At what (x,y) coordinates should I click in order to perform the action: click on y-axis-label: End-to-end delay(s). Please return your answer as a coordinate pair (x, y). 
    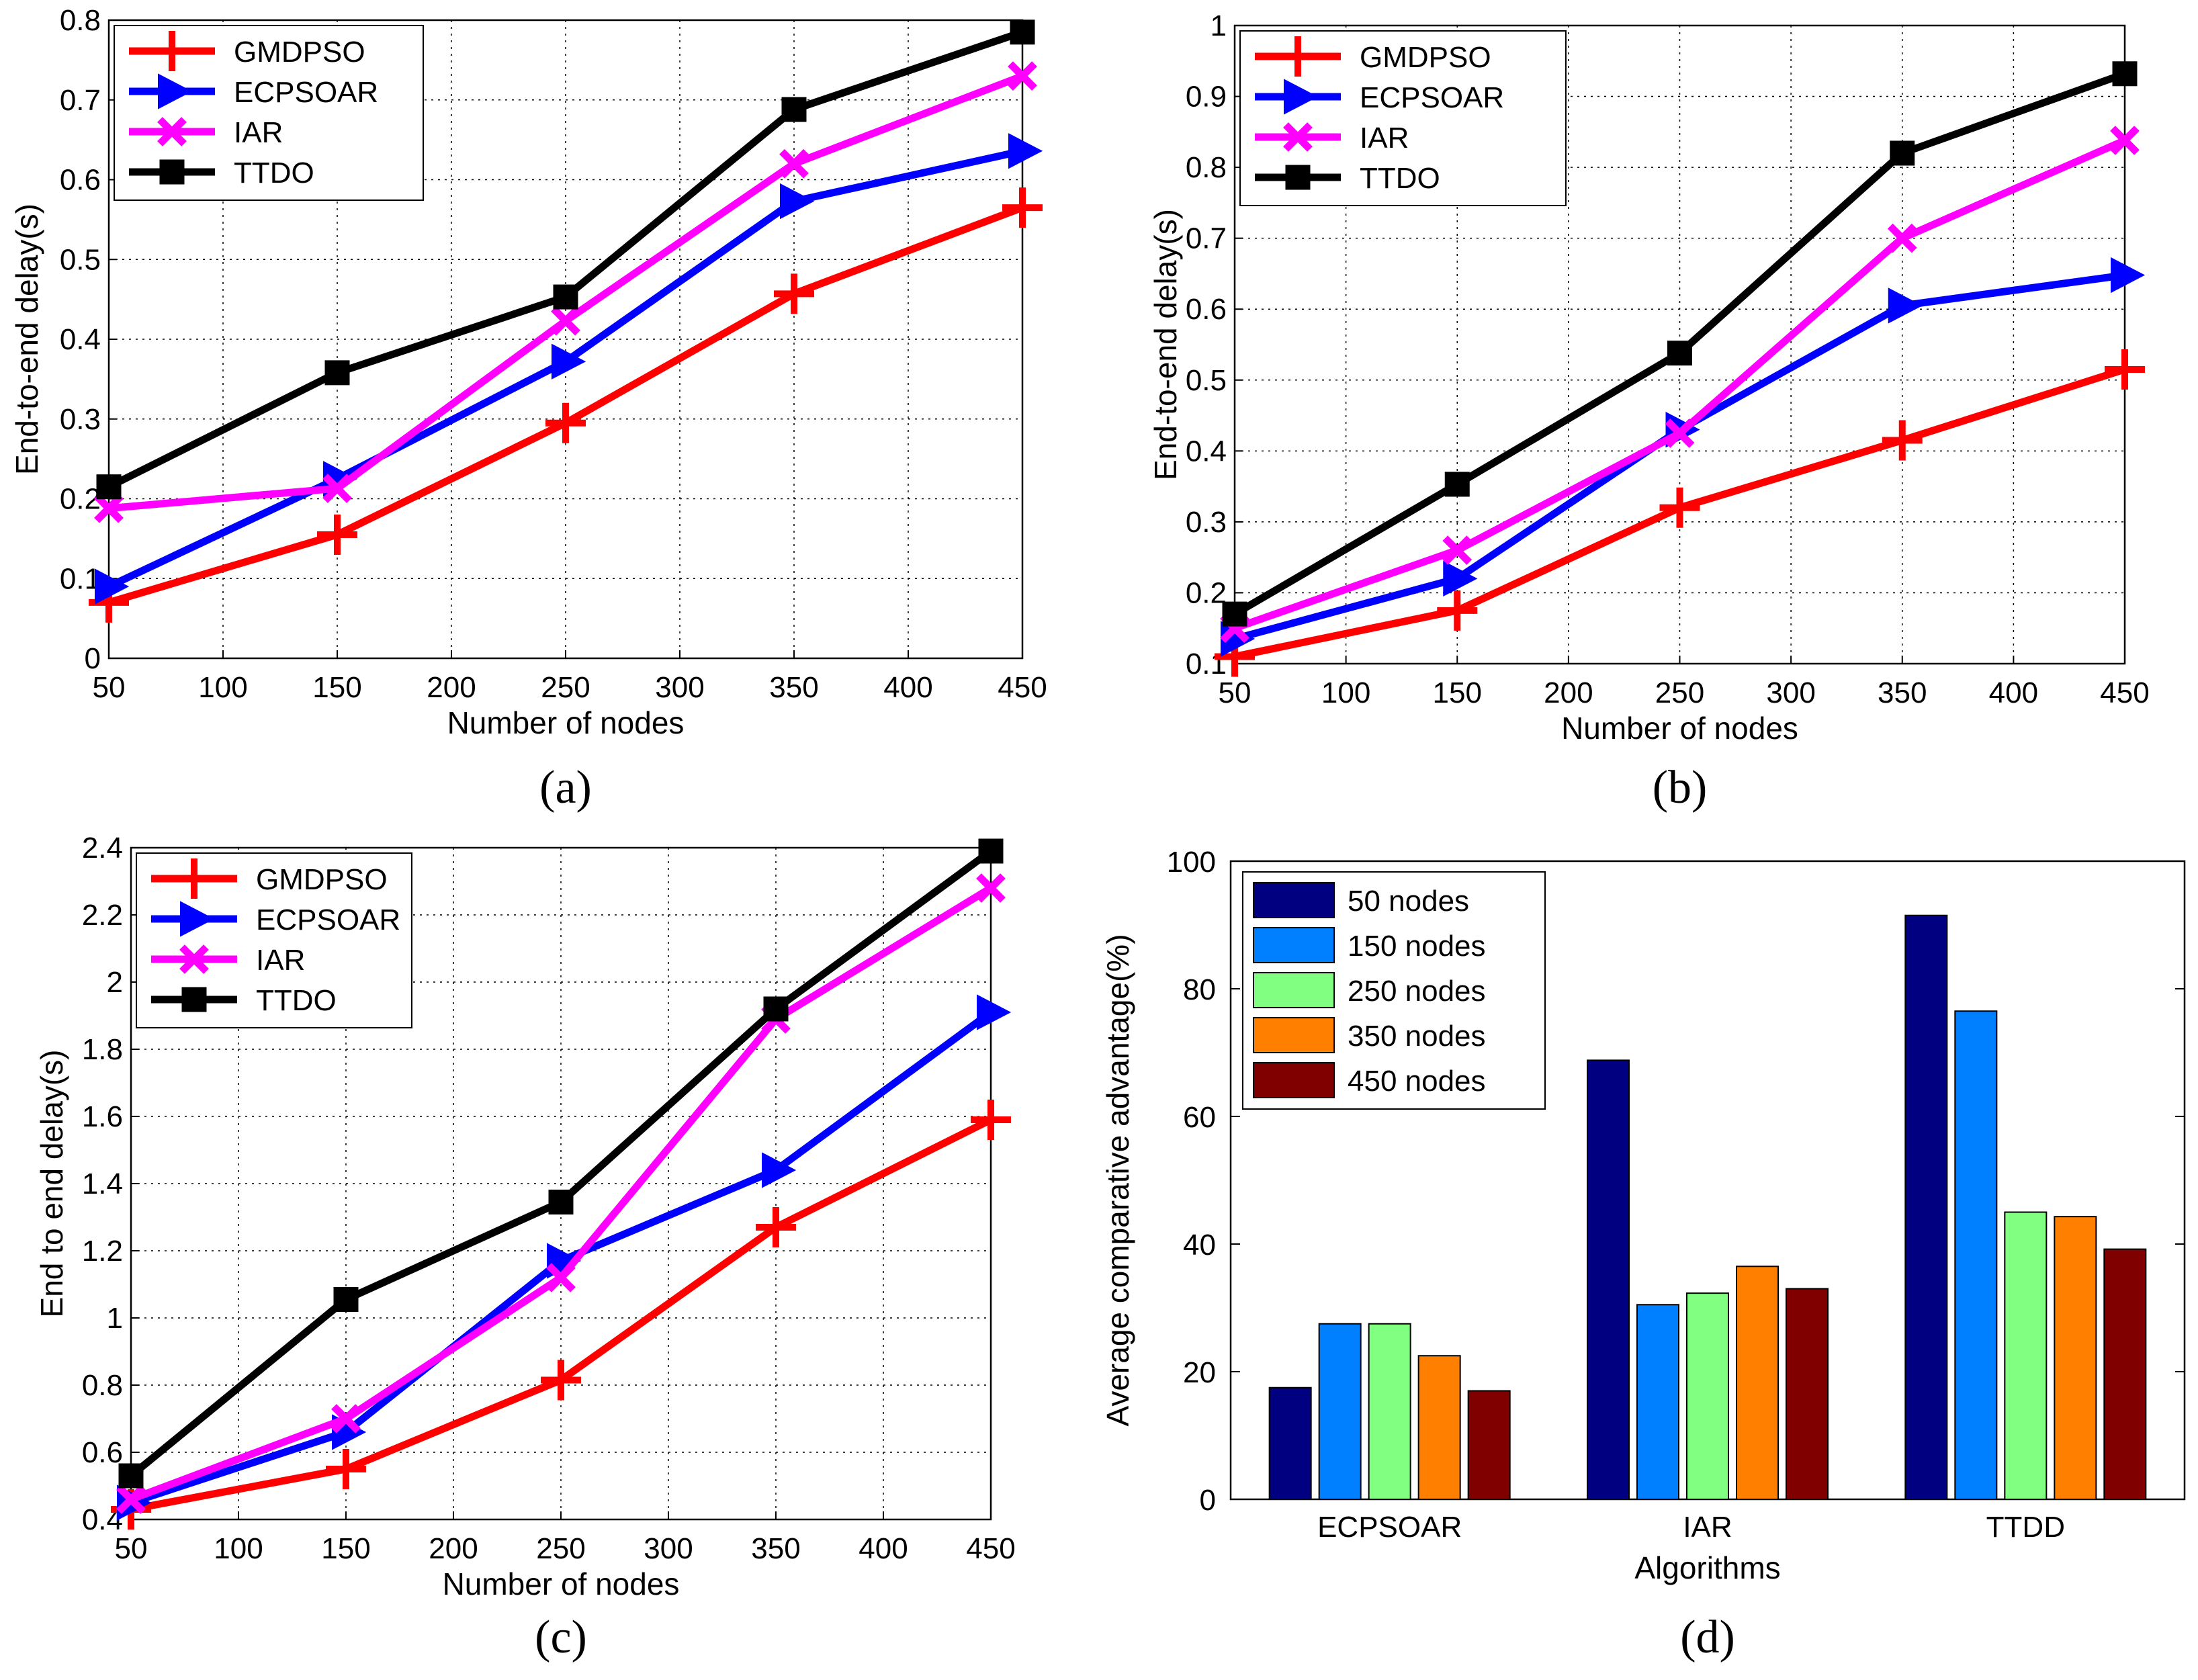
    Looking at the image, I should click on (26, 339).